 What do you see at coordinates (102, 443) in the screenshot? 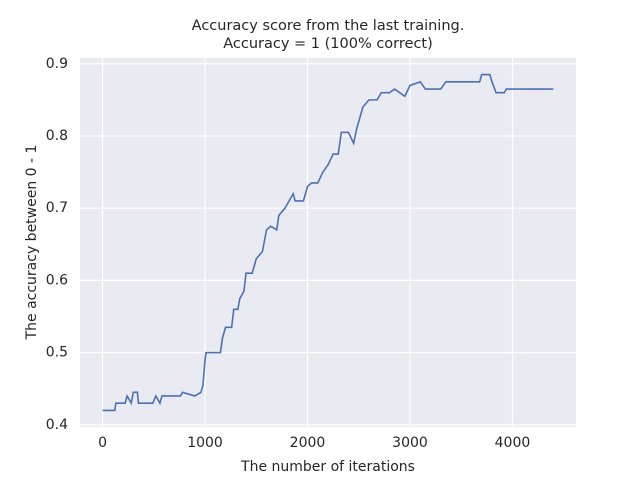
I see `x-tick-label: 0` at bounding box center [102, 443].